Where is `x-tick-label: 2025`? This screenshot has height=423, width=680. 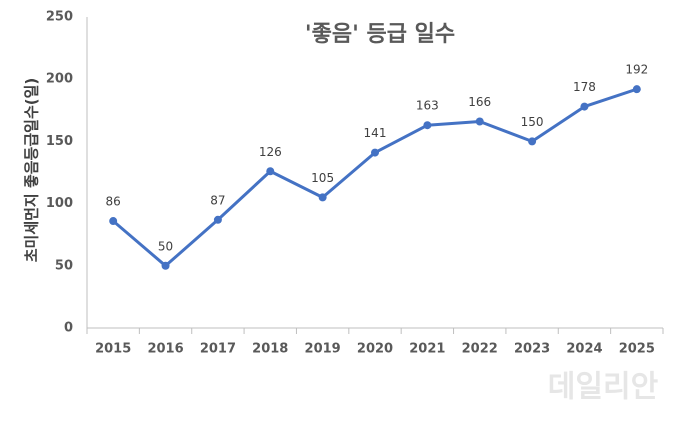 x-tick-label: 2025 is located at coordinates (637, 349).